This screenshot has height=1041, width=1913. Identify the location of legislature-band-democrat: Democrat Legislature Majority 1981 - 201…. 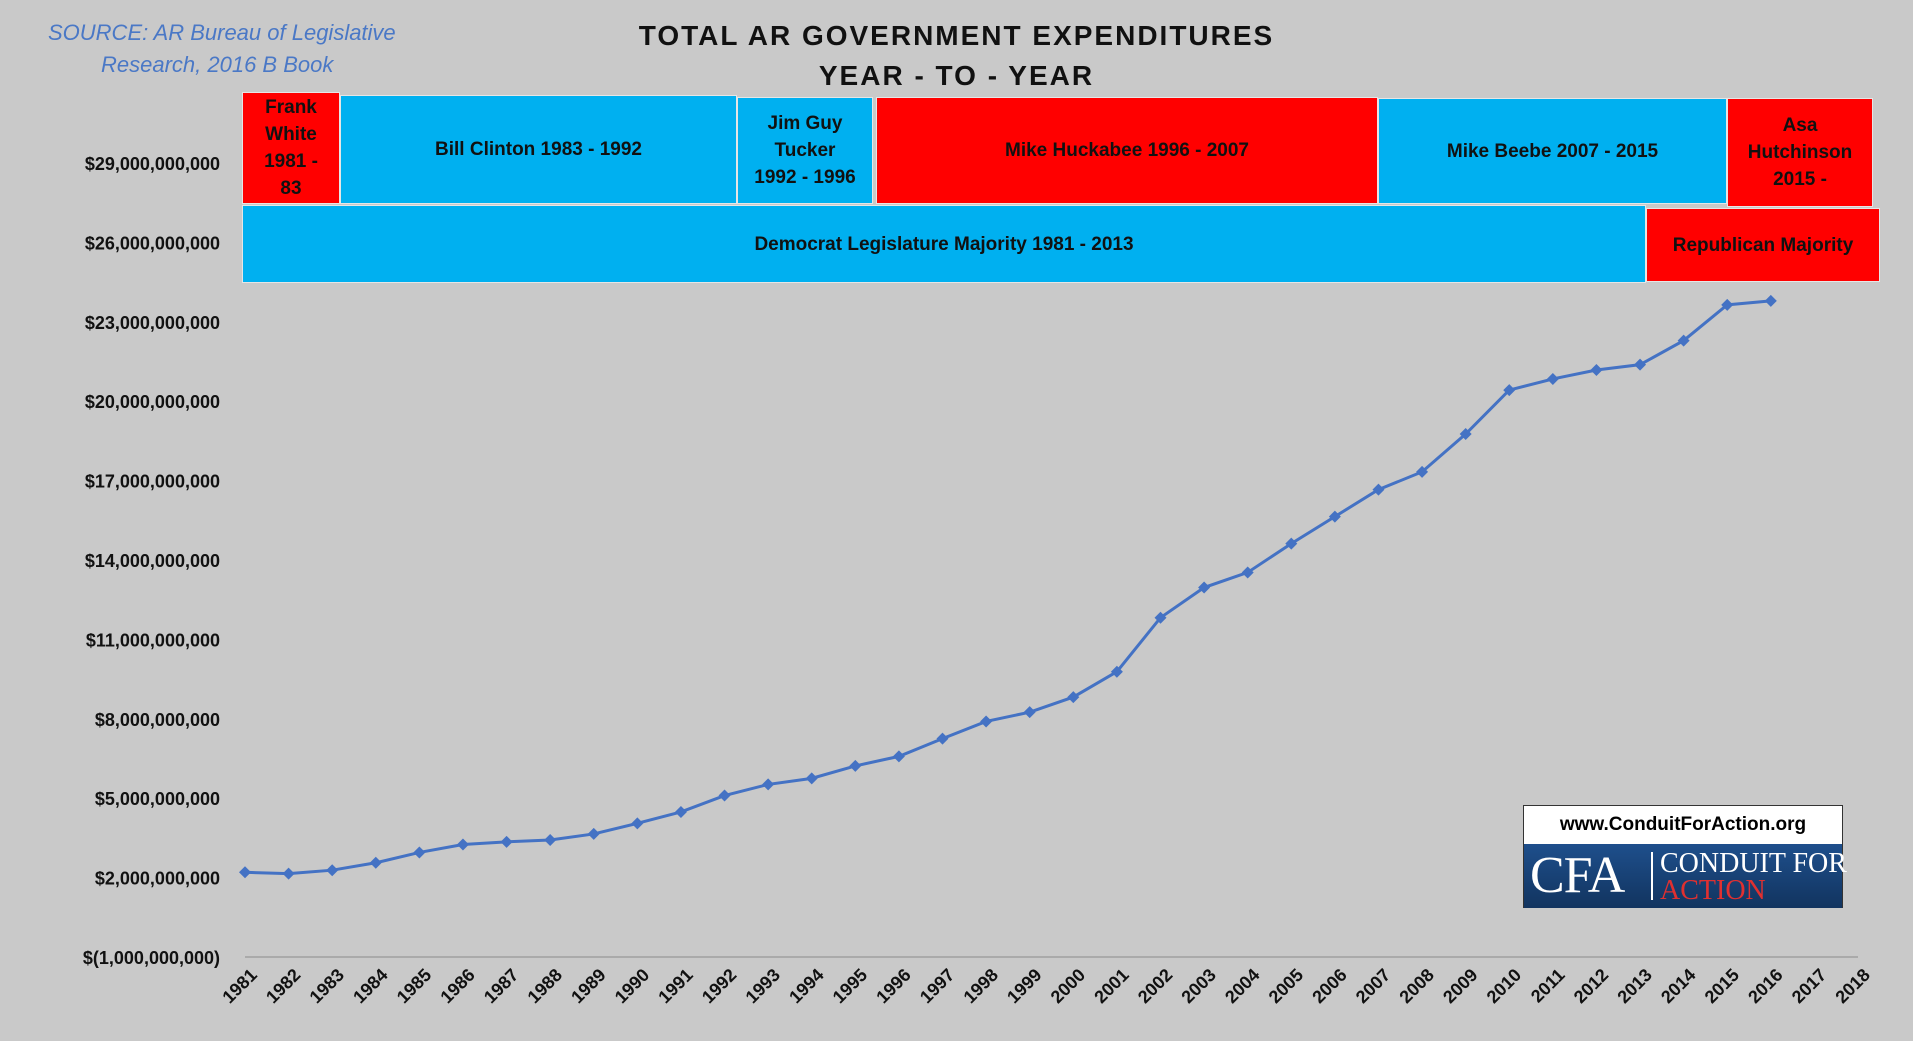
(944, 244).